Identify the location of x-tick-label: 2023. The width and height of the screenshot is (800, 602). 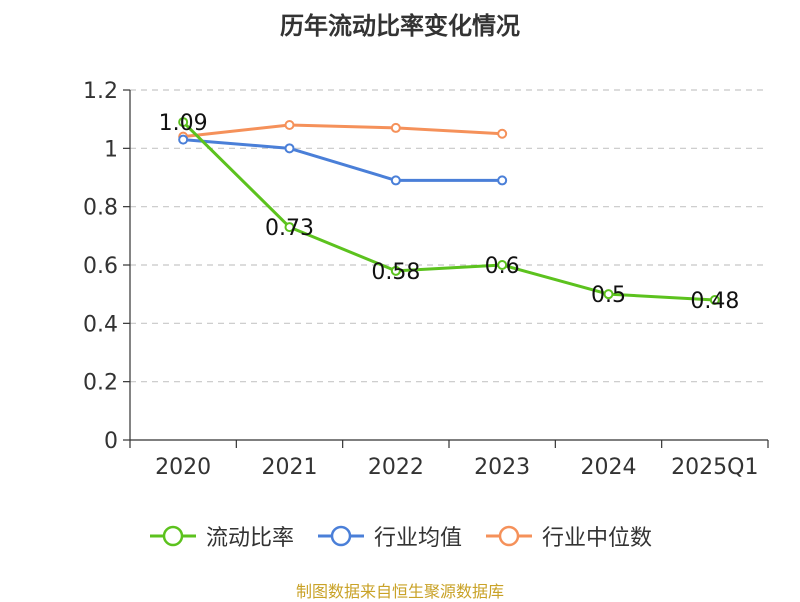
(502, 467).